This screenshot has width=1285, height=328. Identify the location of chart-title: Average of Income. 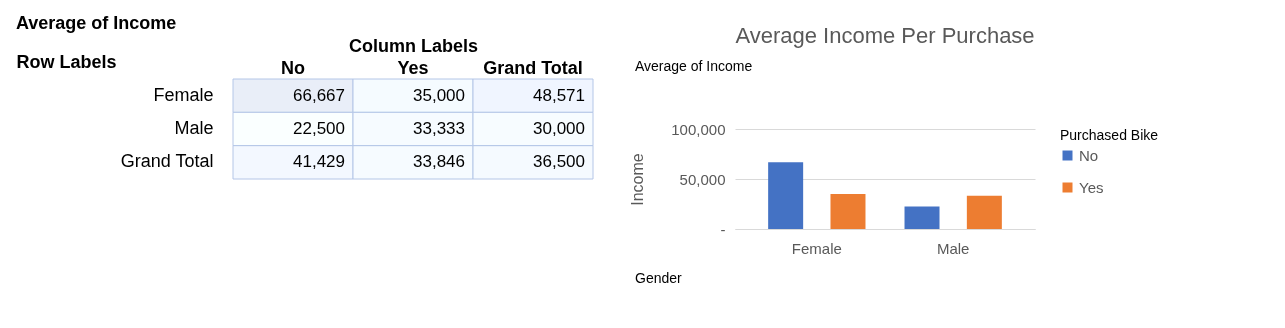
(96, 23).